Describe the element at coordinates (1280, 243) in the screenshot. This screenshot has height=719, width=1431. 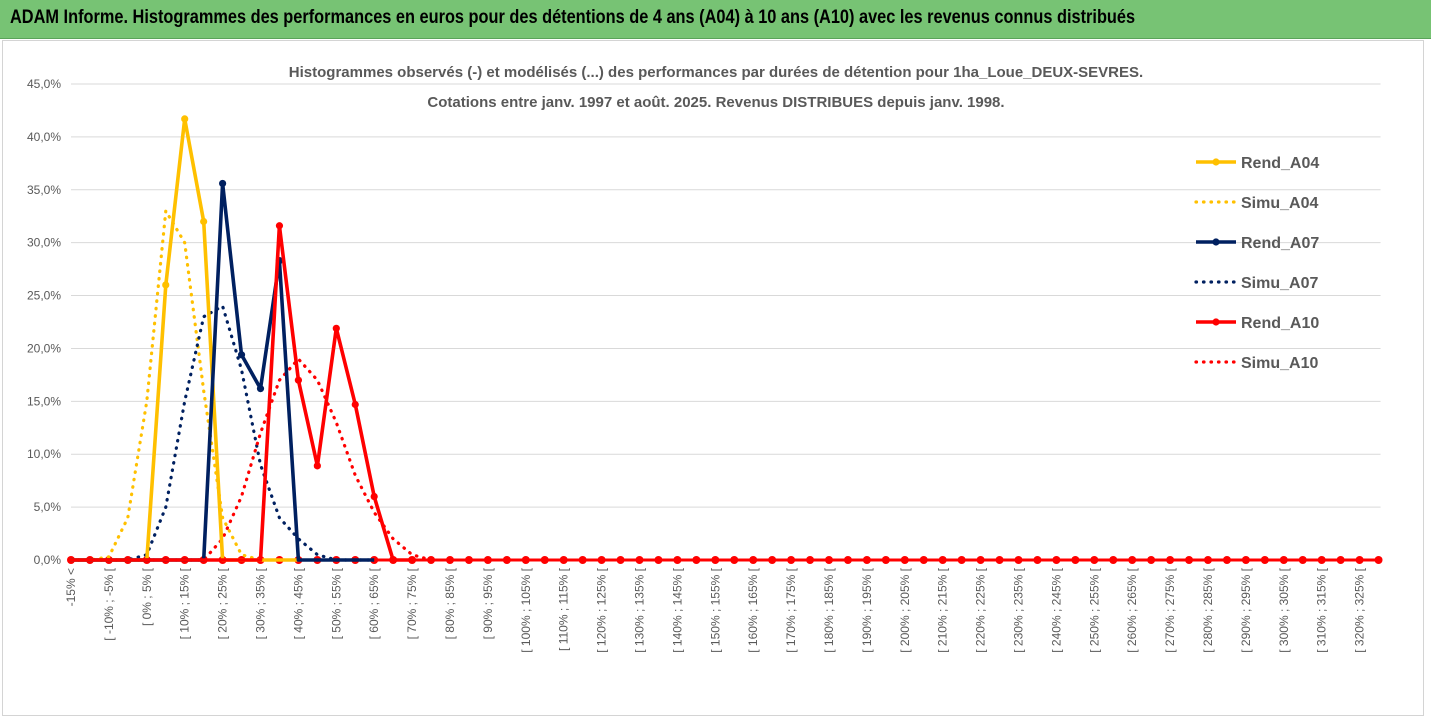
I see `legend-label: Rend_A07` at that location.